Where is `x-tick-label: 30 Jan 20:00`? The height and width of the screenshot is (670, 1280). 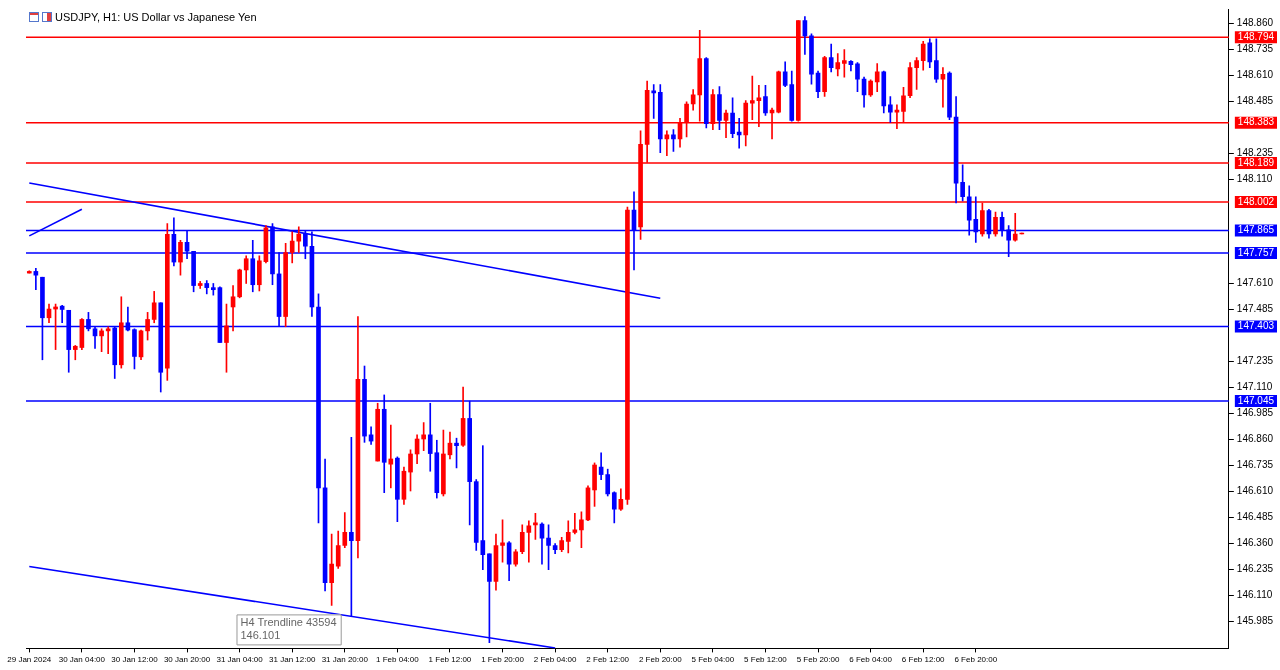
x-tick-label: 30 Jan 20:00 is located at coordinates (187, 660).